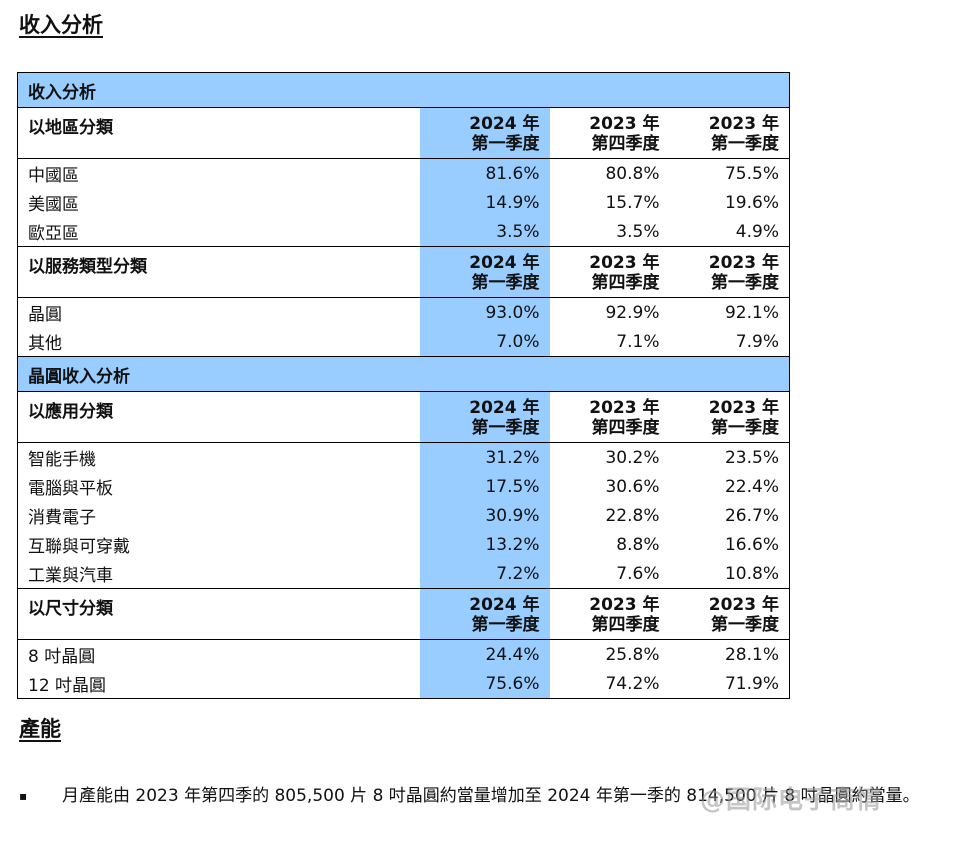 The image size is (974, 852). I want to click on cell-value: 10.8%, so click(751, 573).